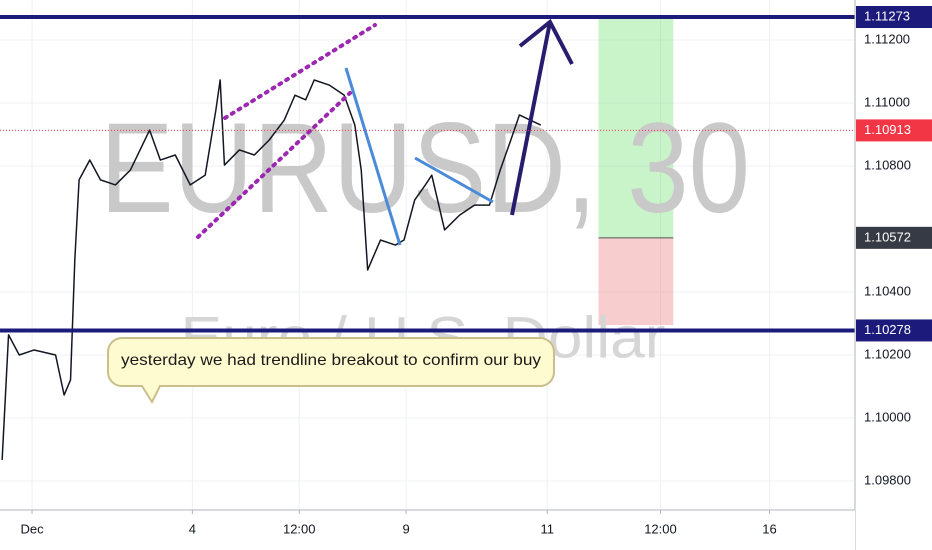 The height and width of the screenshot is (550, 932). Describe the element at coordinates (887, 329) in the screenshot. I see `price-label: 1.10278` at that location.